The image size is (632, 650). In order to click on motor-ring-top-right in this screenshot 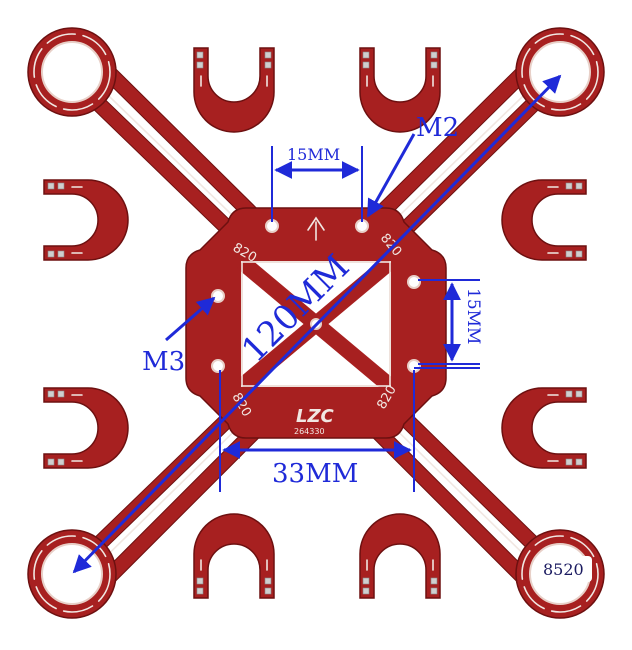, I will do `click(560, 72)`.